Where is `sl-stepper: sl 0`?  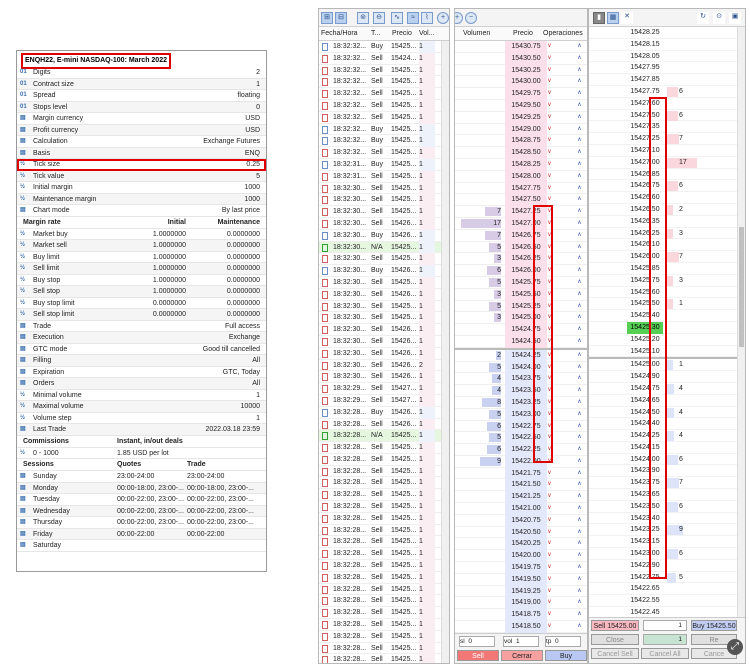
sl-stepper: sl 0 is located at coordinates (477, 641).